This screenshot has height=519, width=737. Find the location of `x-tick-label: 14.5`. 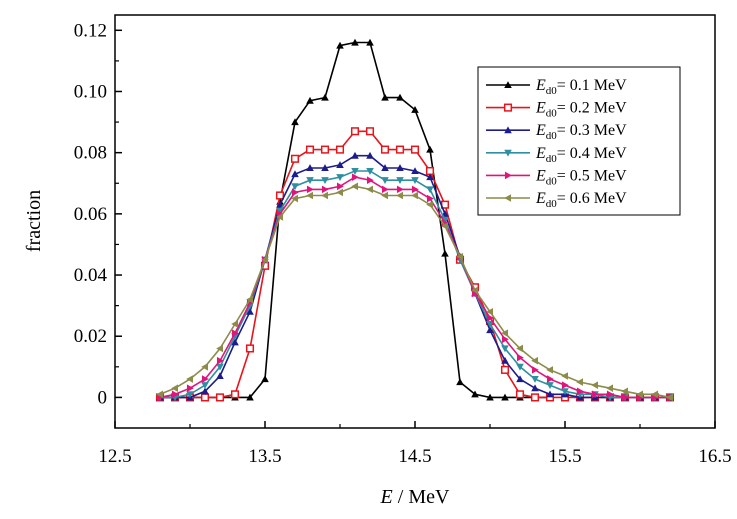

x-tick-label: 14.5 is located at coordinates (414, 456).